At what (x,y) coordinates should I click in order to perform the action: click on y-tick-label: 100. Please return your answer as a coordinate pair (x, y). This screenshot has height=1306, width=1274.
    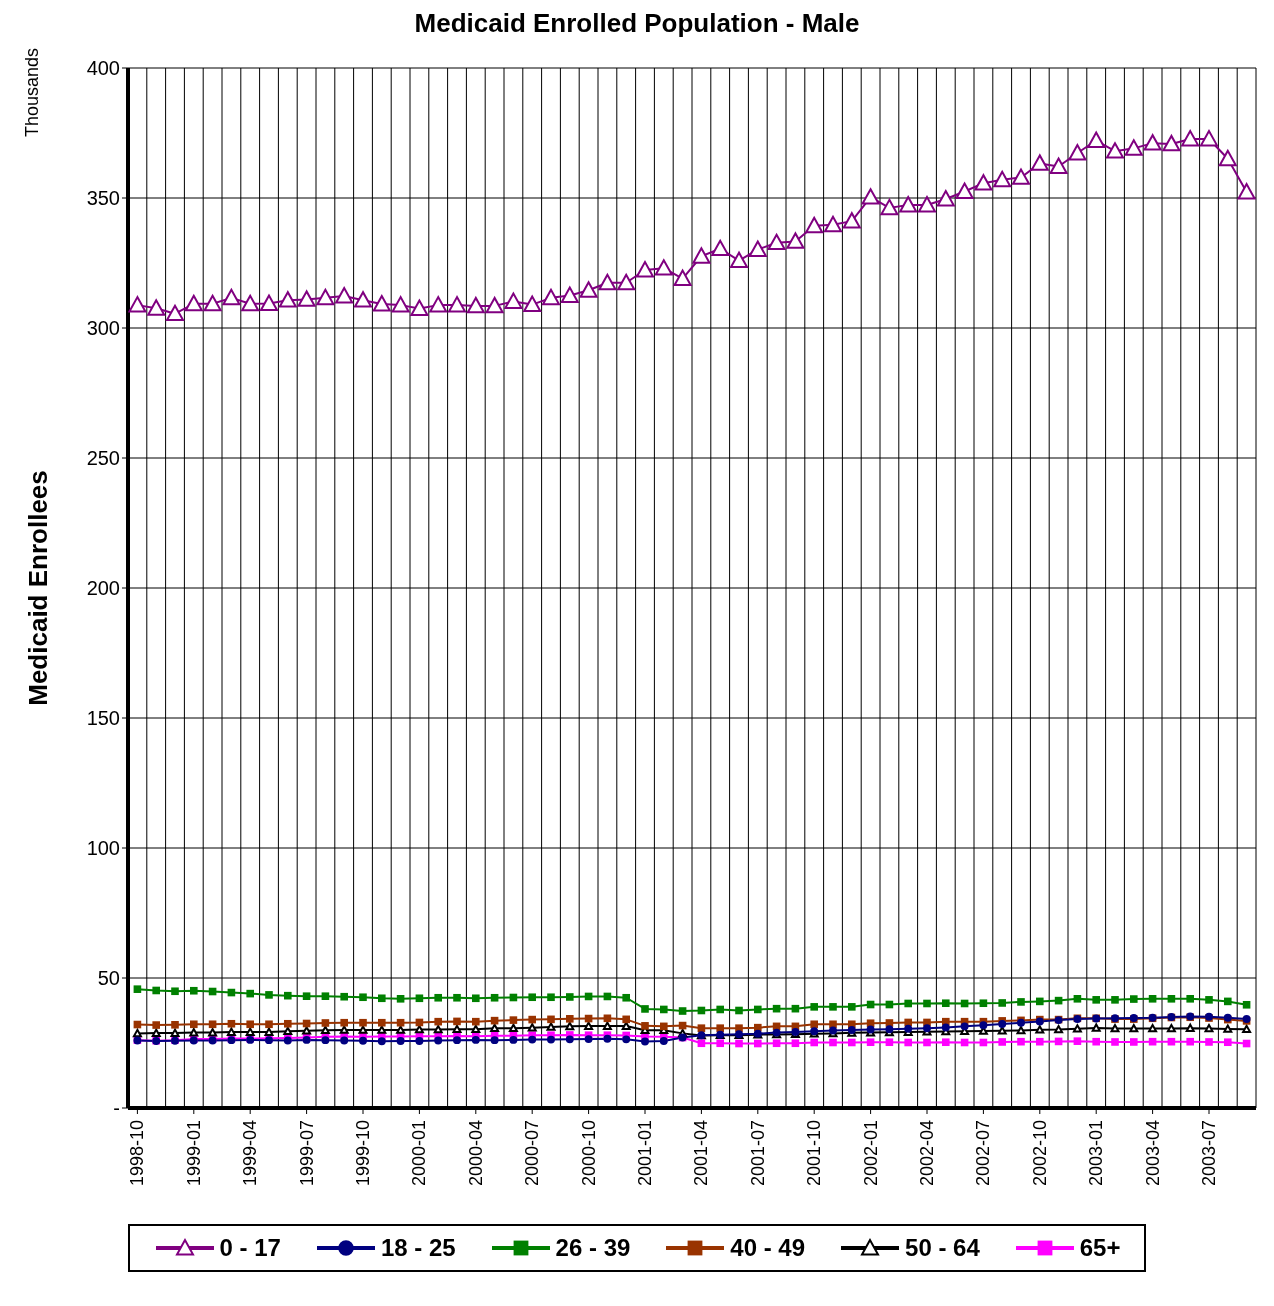
    Looking at the image, I should click on (103, 848).